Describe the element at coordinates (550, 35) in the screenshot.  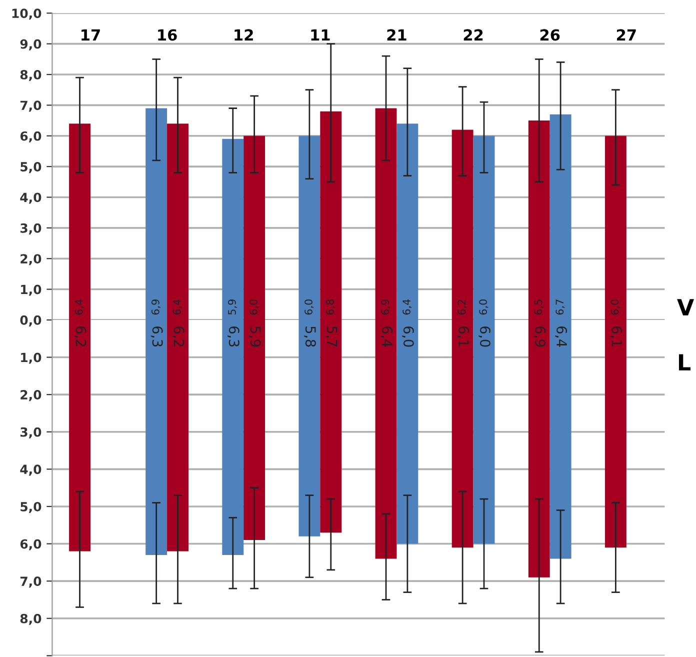
I see `x-tick-label: 26` at that location.